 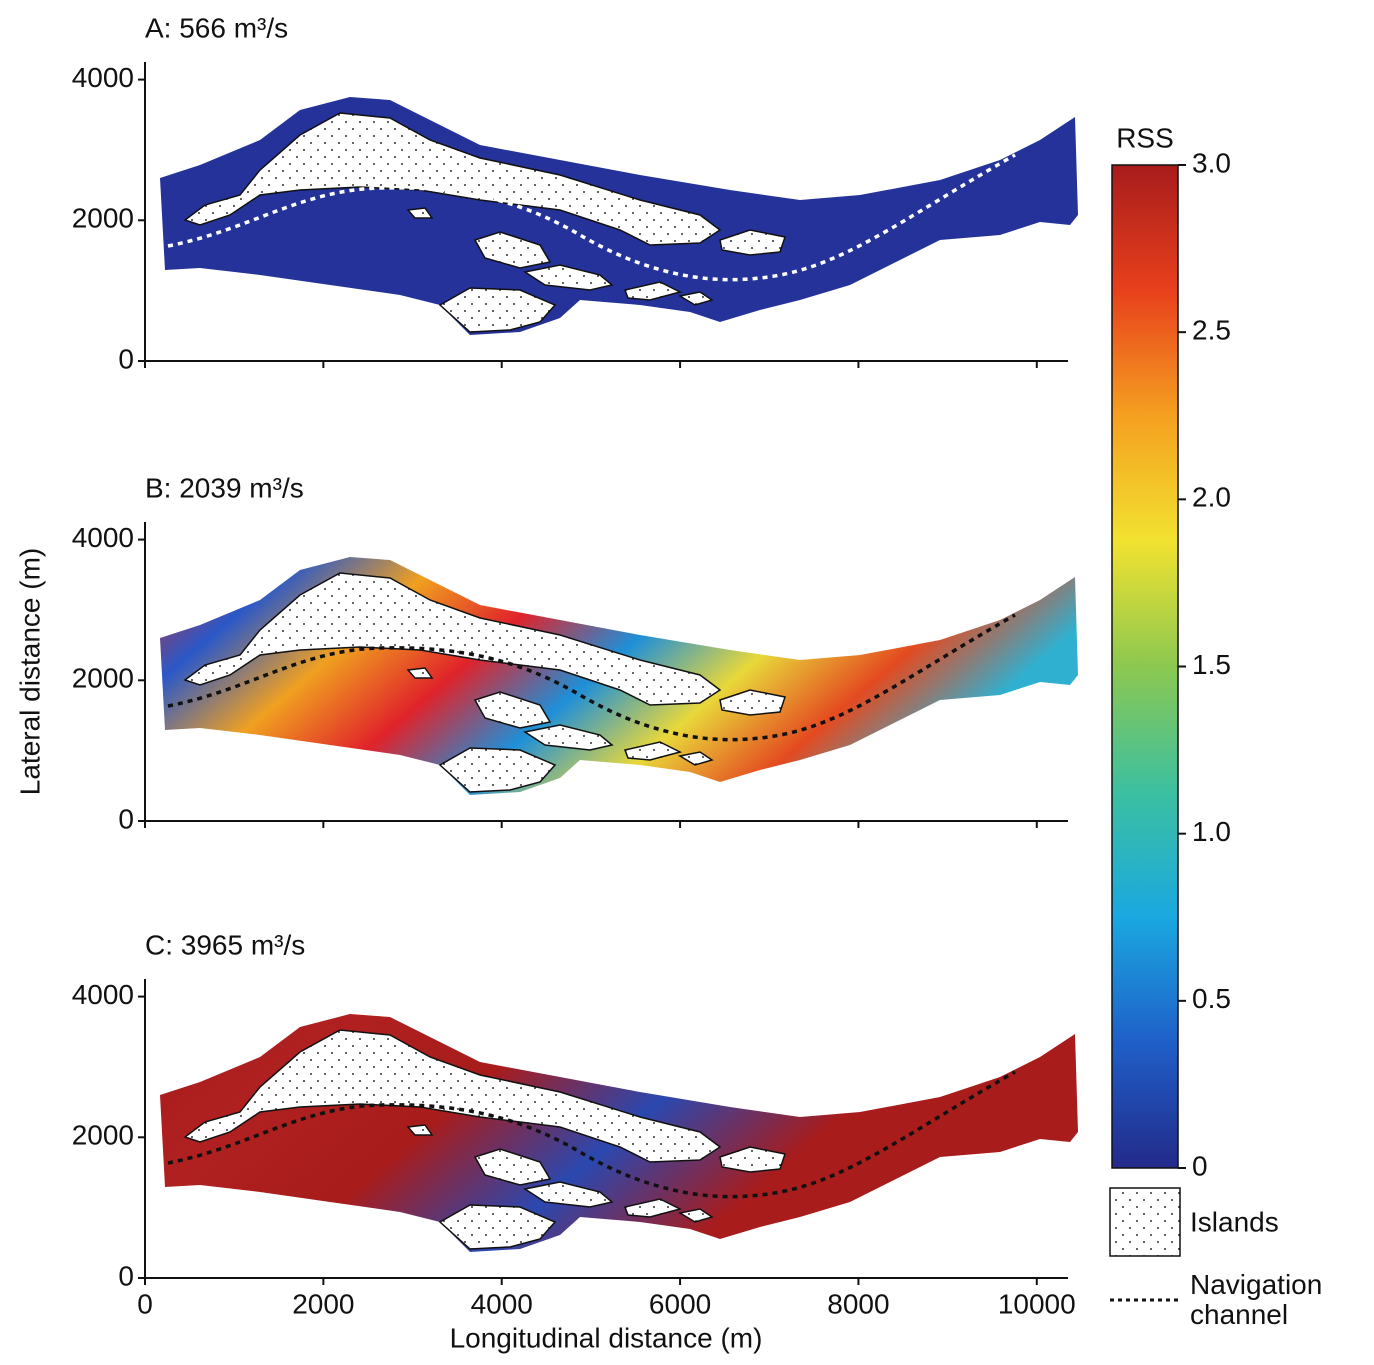 What do you see at coordinates (1211, 497) in the screenshot?
I see `colorbar-tick-label: 2.0` at bounding box center [1211, 497].